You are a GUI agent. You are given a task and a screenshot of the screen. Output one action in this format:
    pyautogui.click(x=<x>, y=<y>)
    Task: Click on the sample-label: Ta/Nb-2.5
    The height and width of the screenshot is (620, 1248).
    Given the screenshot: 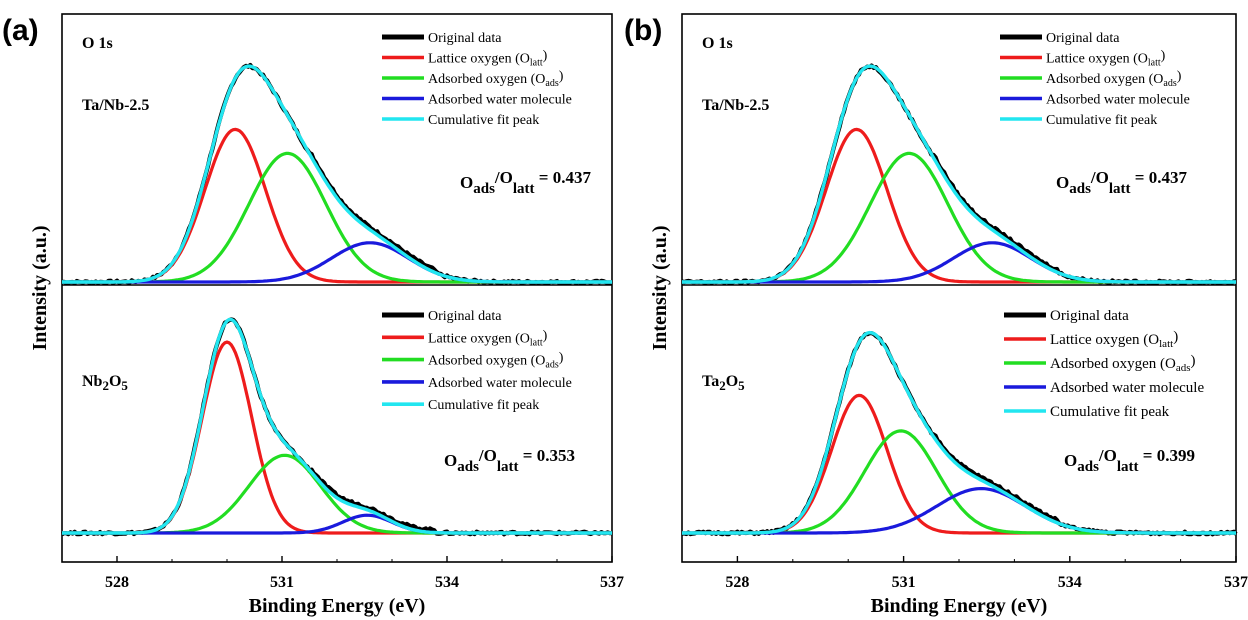 What is the action you would take?
    pyautogui.click(x=735, y=105)
    